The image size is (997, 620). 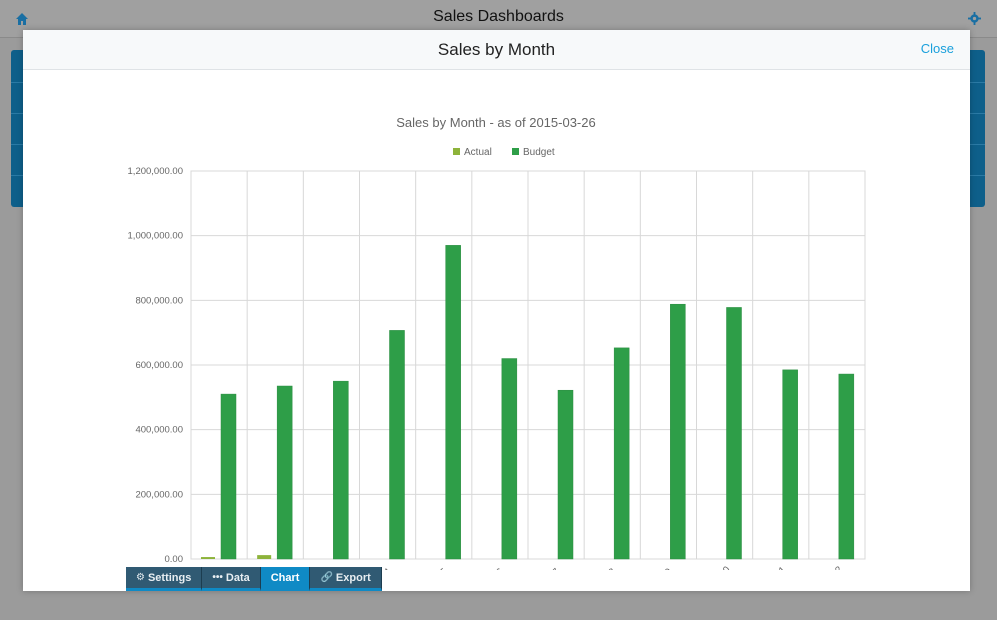 What do you see at coordinates (140, 577) in the screenshot?
I see `gear-icon: ⚙` at bounding box center [140, 577].